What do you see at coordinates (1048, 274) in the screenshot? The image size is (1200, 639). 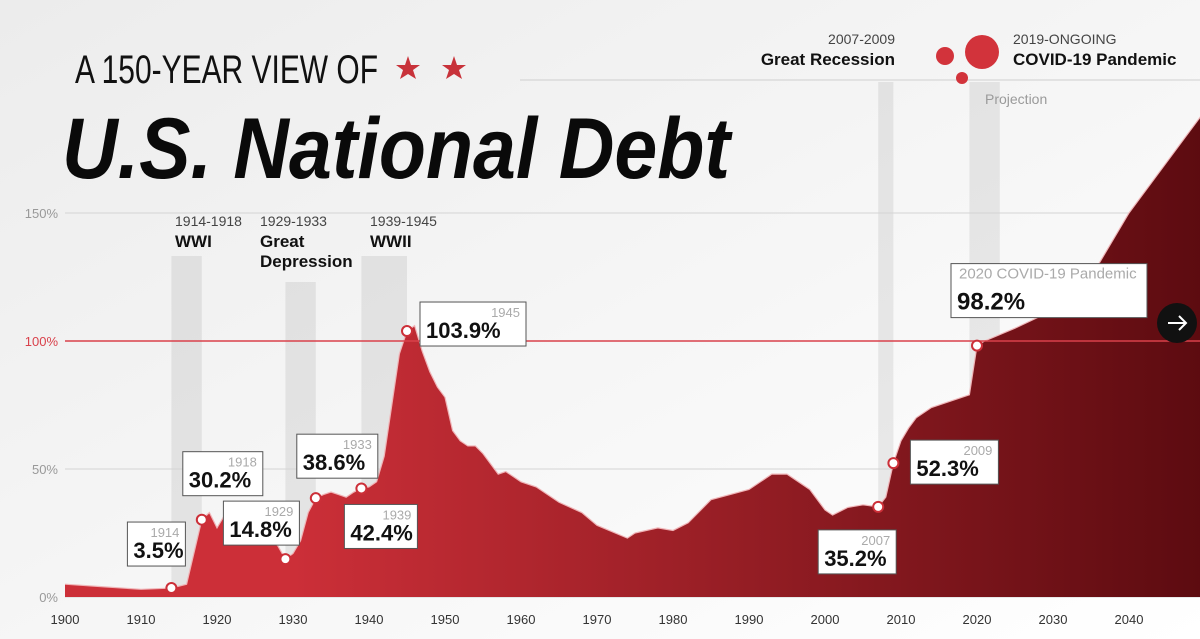 I see `callout-year: 2020 COVID-19 Pandemic` at bounding box center [1048, 274].